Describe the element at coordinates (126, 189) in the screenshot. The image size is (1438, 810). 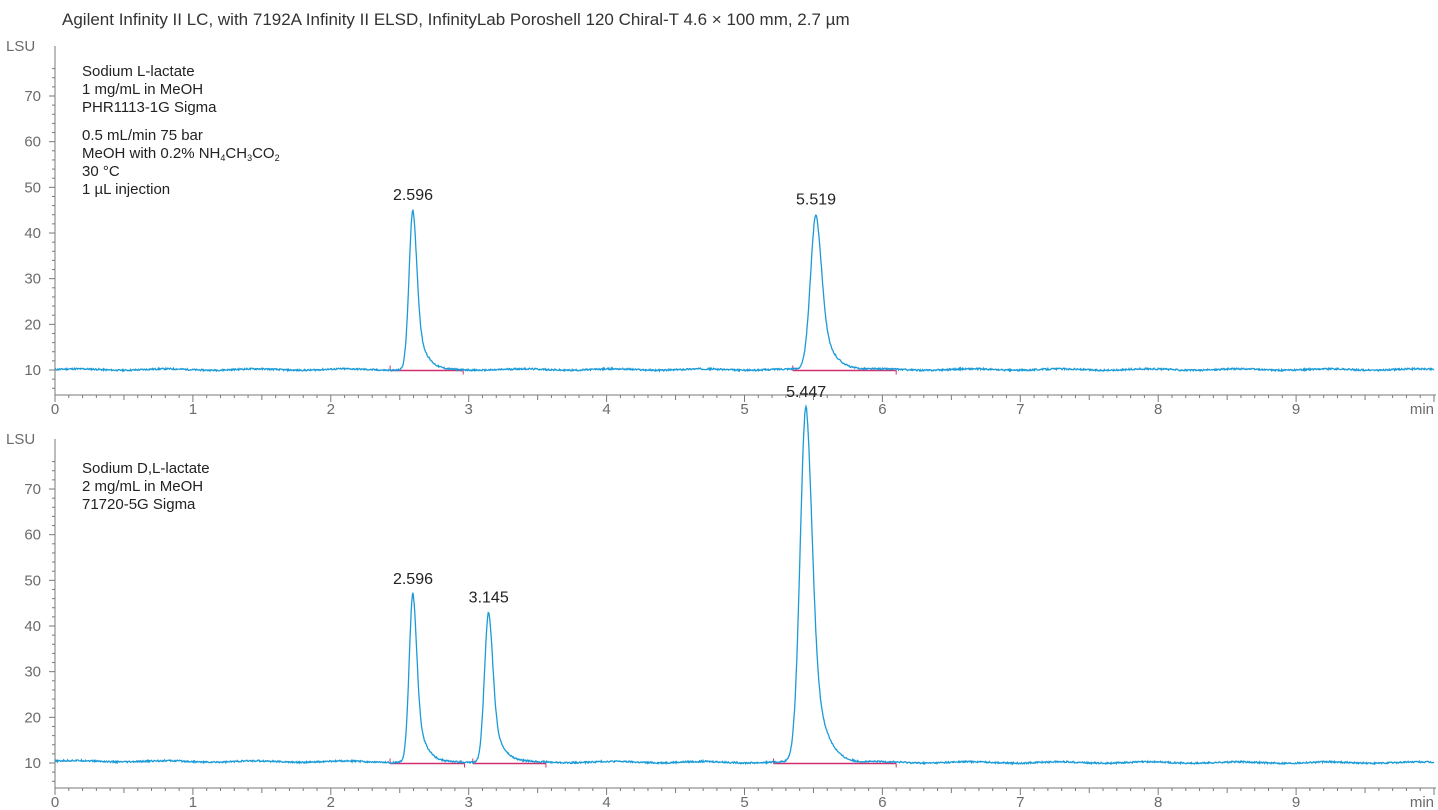
I see `injection-volume: 1 µL injection` at that location.